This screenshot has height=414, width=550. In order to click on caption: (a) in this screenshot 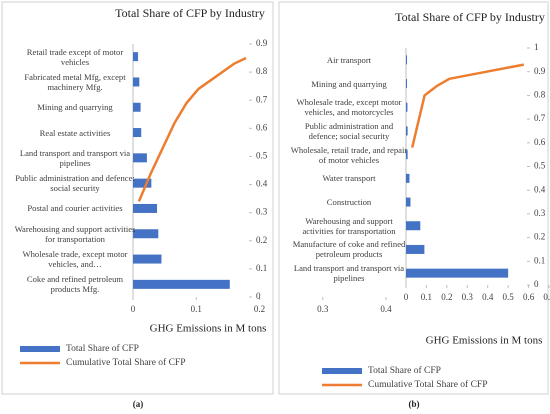, I will do `click(138, 404)`.